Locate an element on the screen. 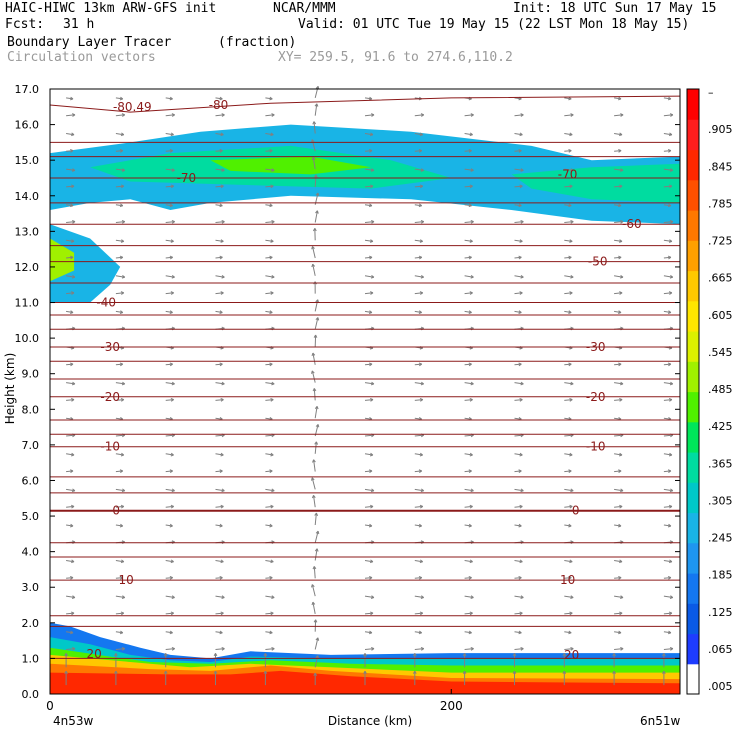  x-end-label-left: 4n53w is located at coordinates (73, 721).